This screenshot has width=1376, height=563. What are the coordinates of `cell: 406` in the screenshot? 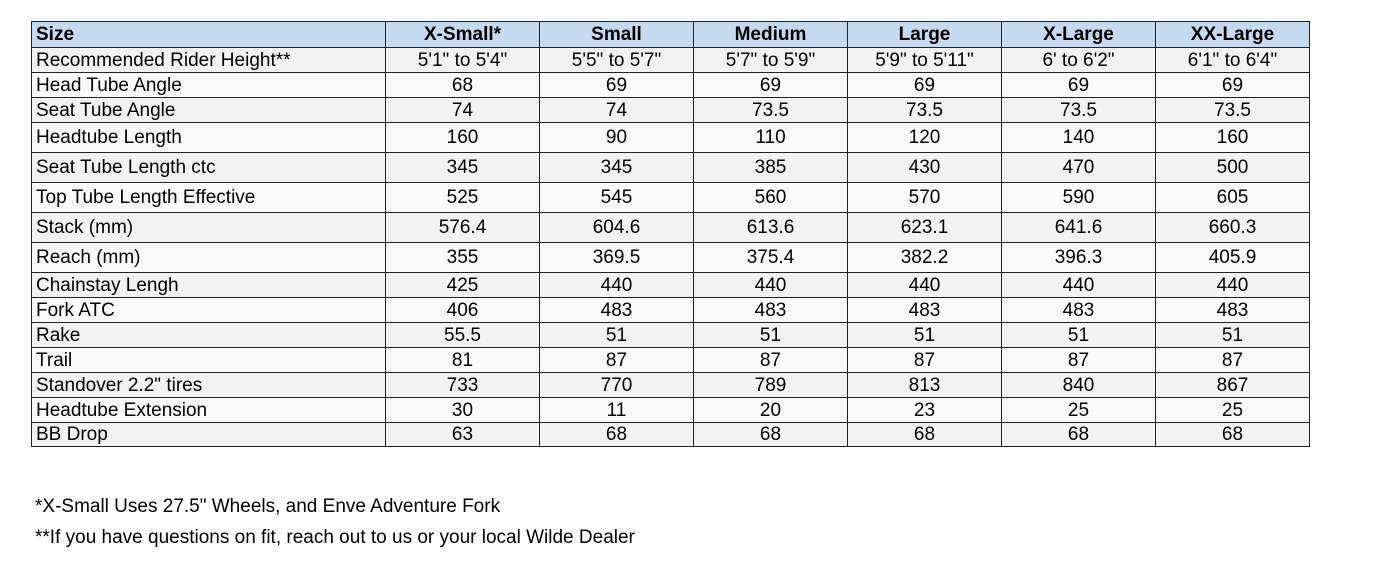 It's located at (462, 310).